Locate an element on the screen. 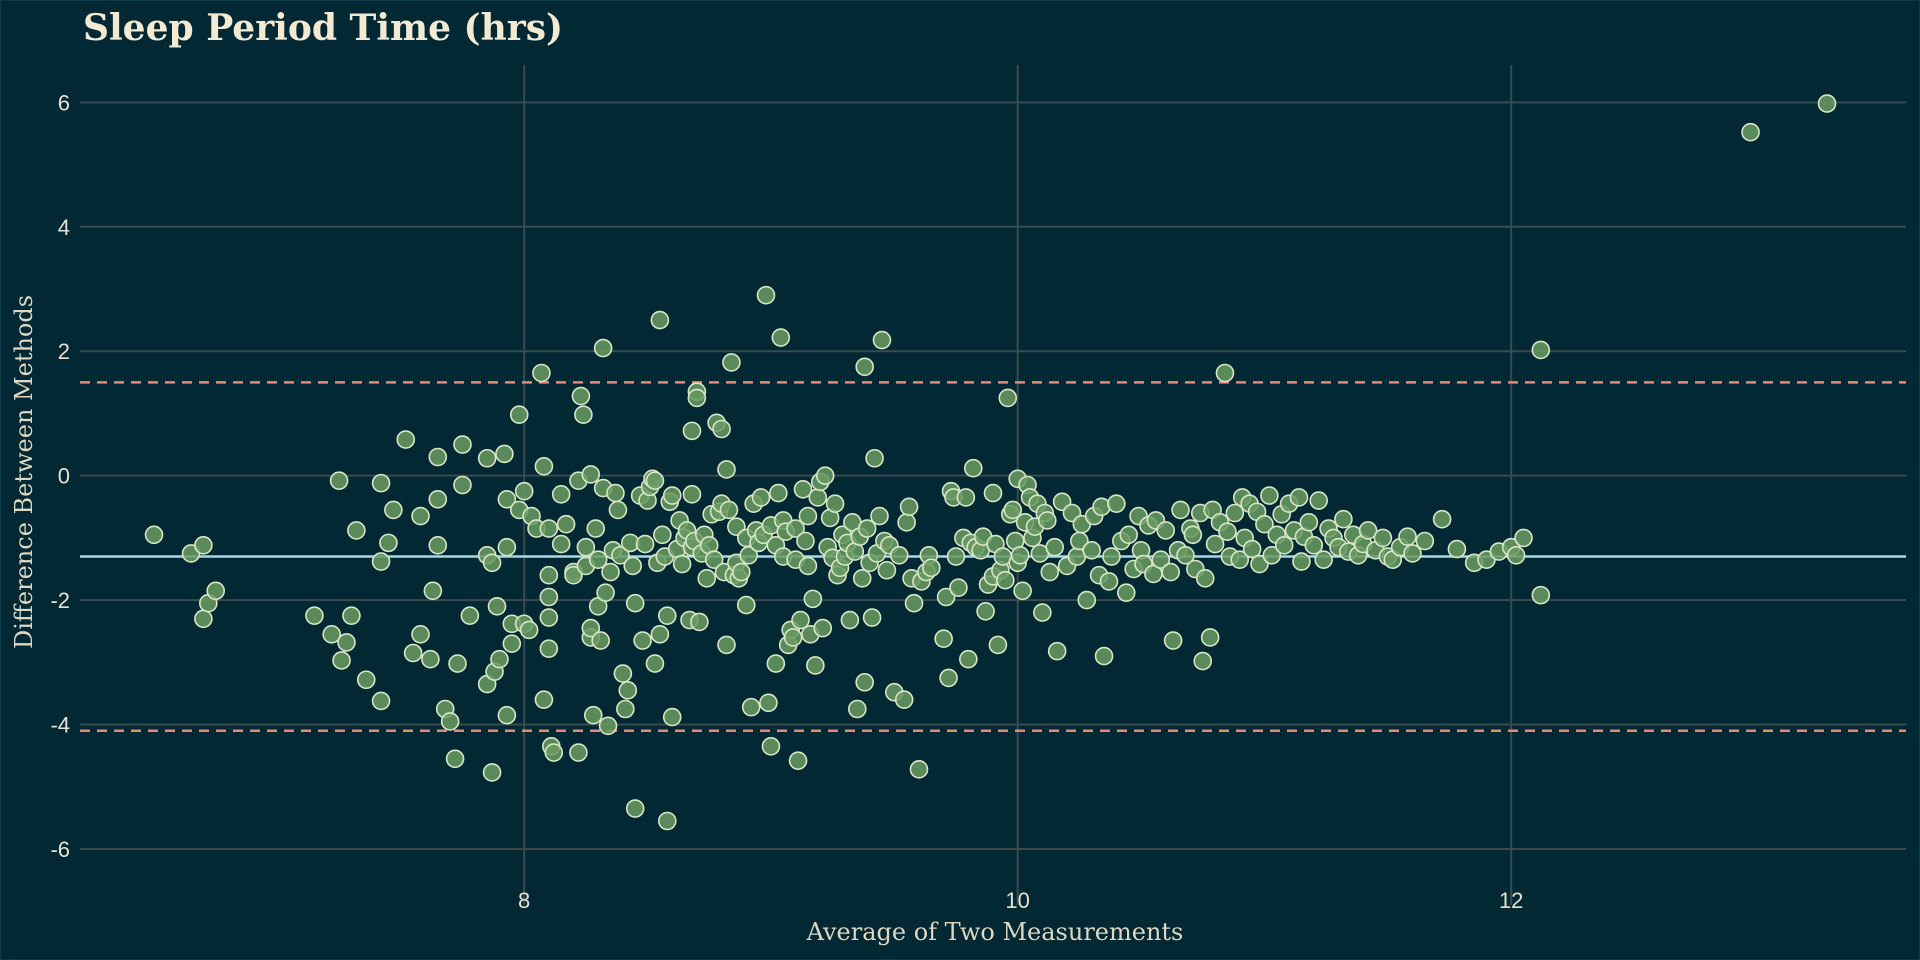 Image resolution: width=1920 pixels, height=960 pixels. y-axis-title: Difference Between Methods is located at coordinates (24, 472).